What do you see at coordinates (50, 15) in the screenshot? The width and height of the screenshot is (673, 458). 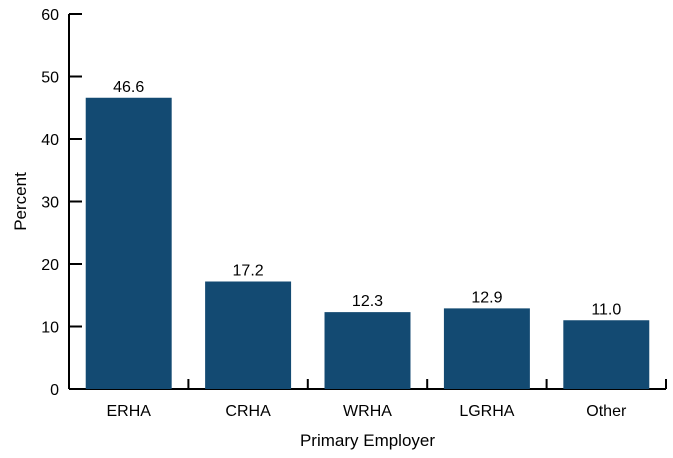 I see `y-tick-label: 60` at bounding box center [50, 15].